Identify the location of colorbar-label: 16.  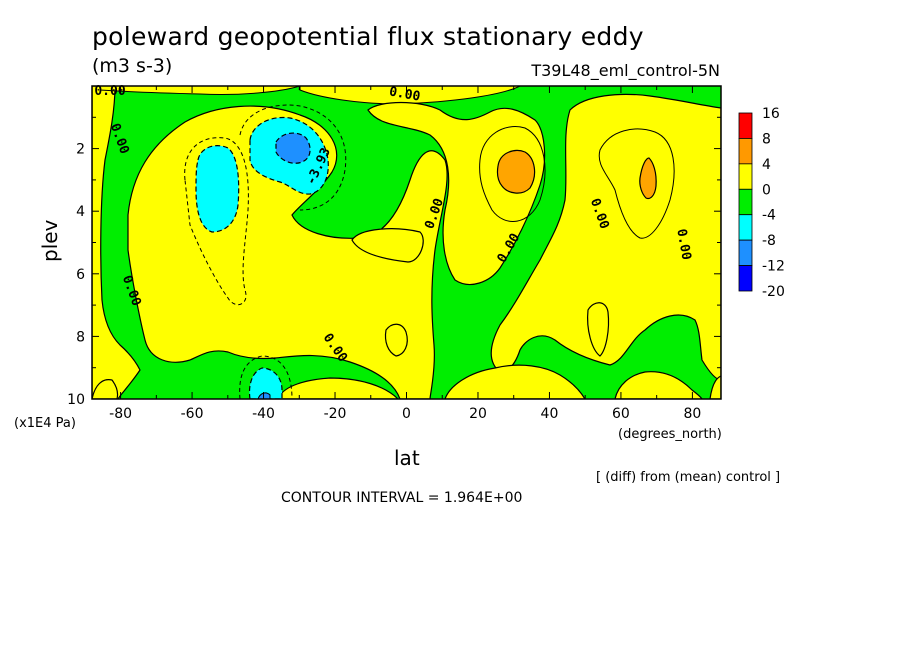
(771, 114).